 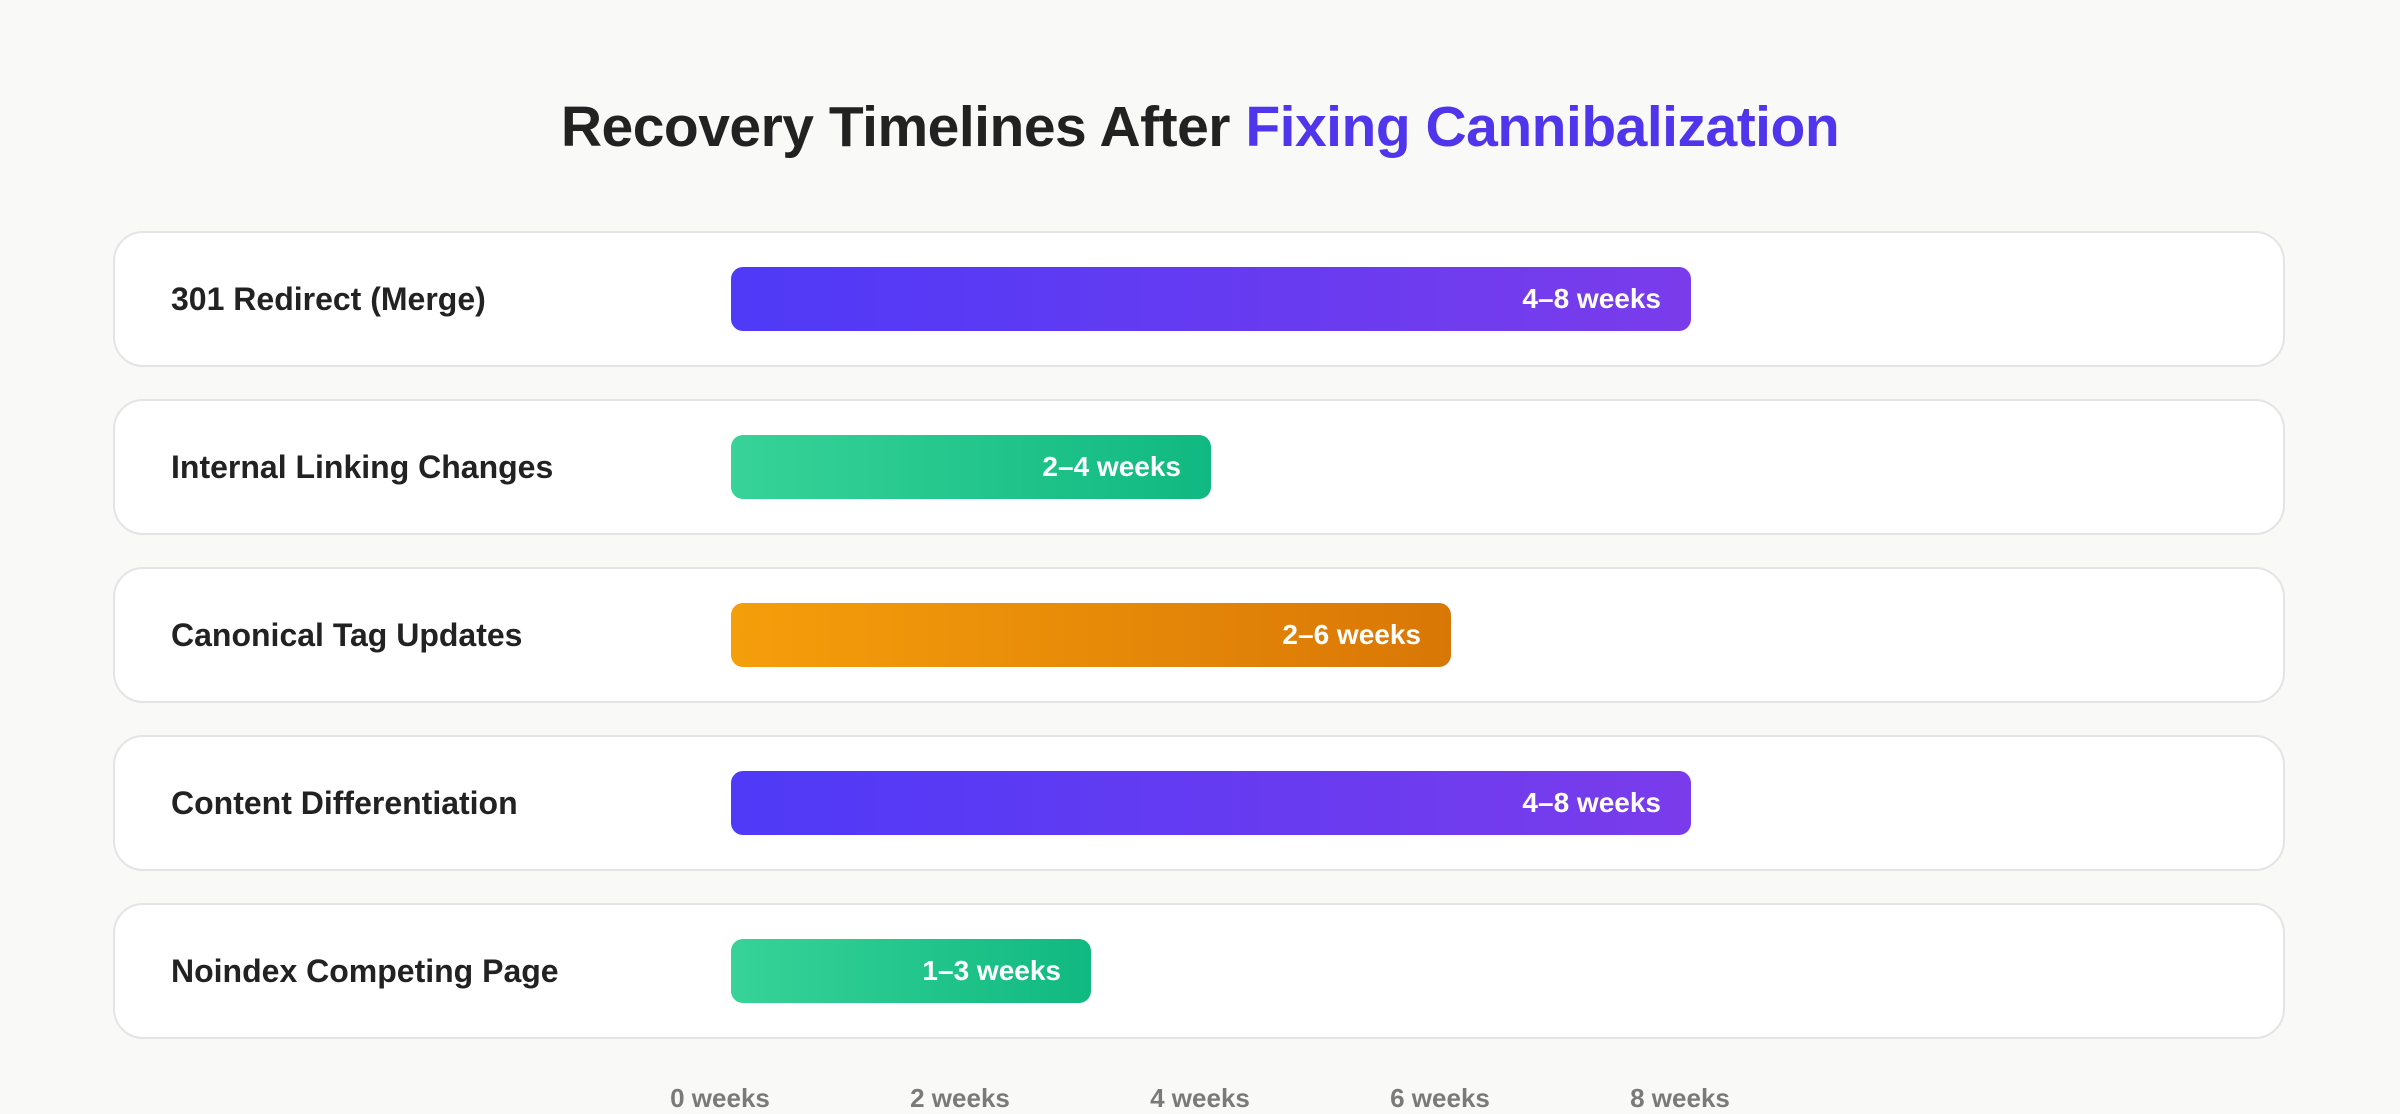 I want to click on timeline-bar: 2–4 weeks, so click(x=971, y=467).